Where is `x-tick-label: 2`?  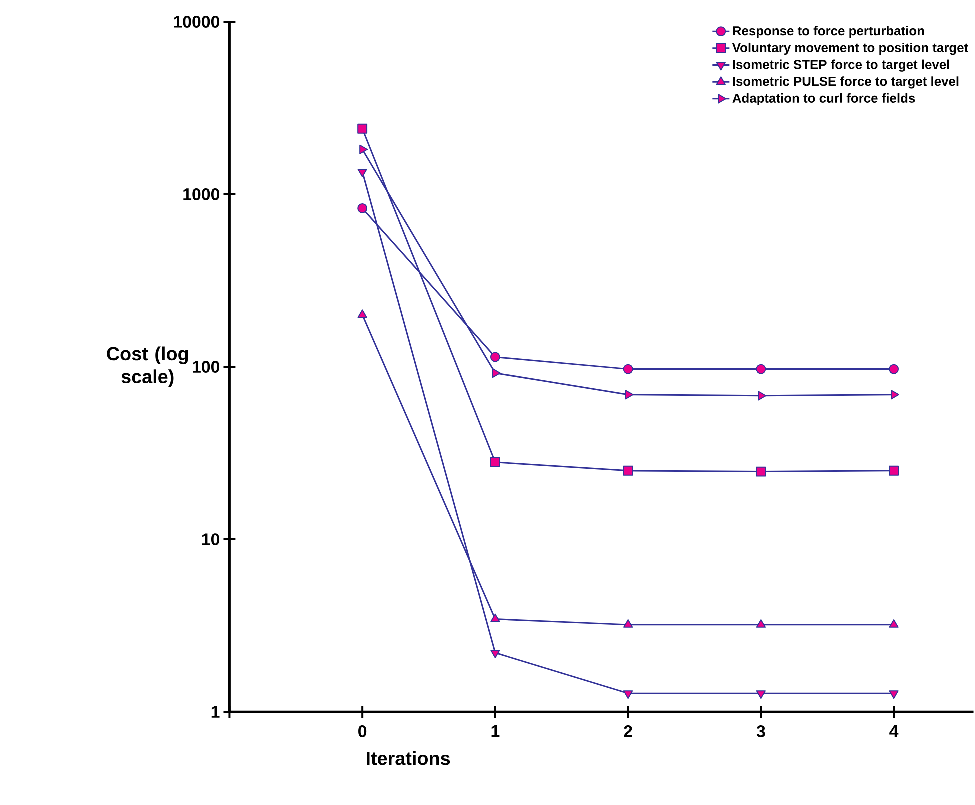
x-tick-label: 2 is located at coordinates (628, 732).